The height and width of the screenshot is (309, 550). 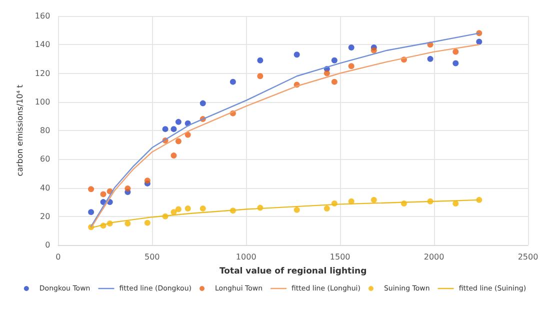 I want to click on x-tick-label: 1000, so click(x=246, y=257).